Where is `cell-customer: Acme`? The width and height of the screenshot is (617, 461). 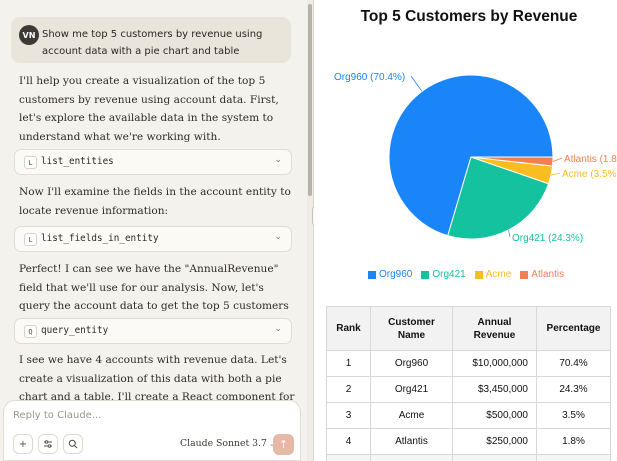
cell-customer: Acme is located at coordinates (411, 415).